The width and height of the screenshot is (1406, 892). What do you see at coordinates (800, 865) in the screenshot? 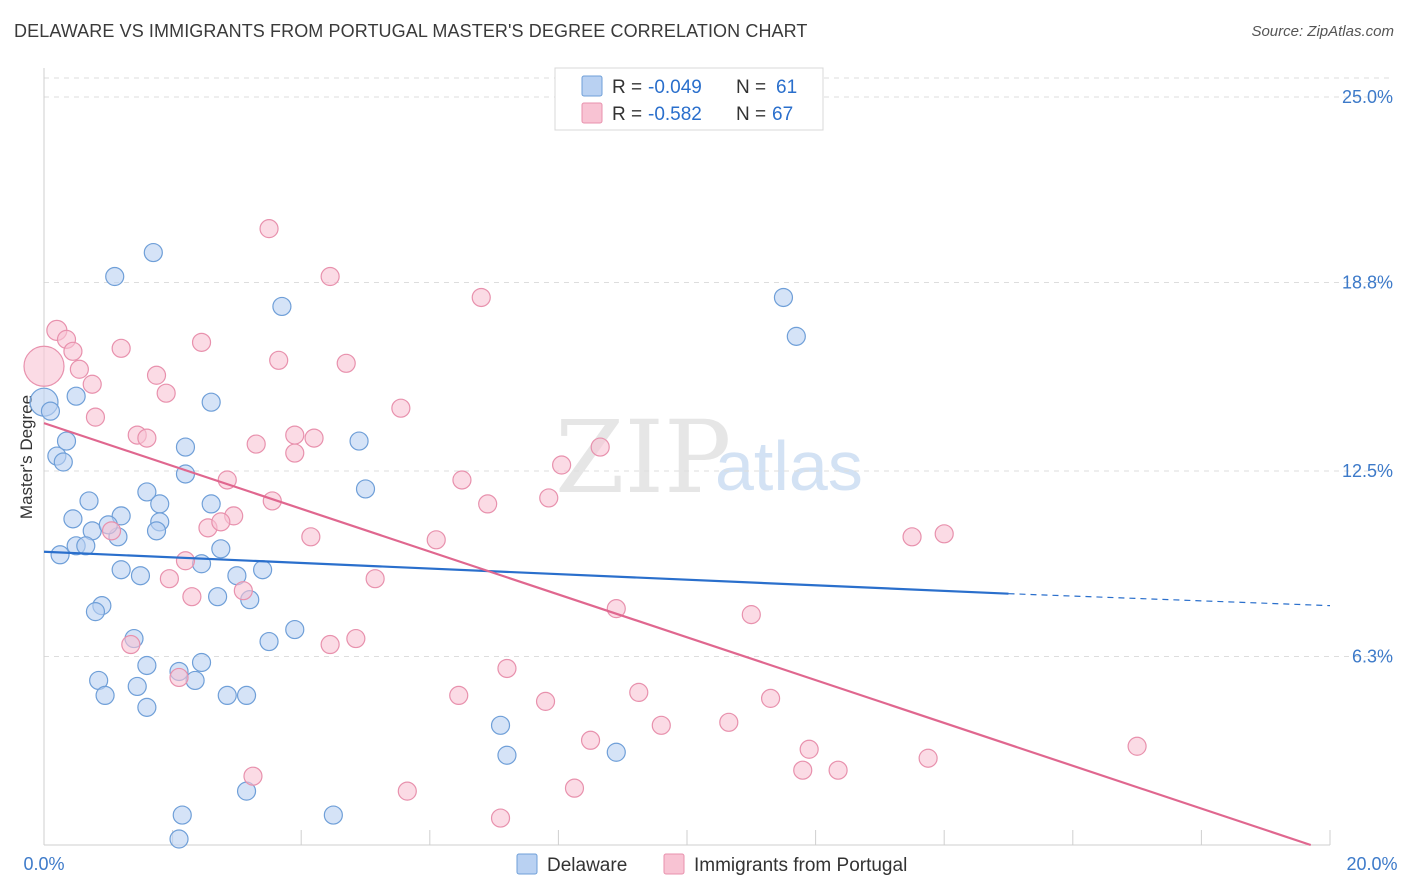
I see `bottom-legend-label-portugal: Immigrants from Portugal` at bounding box center [800, 865].